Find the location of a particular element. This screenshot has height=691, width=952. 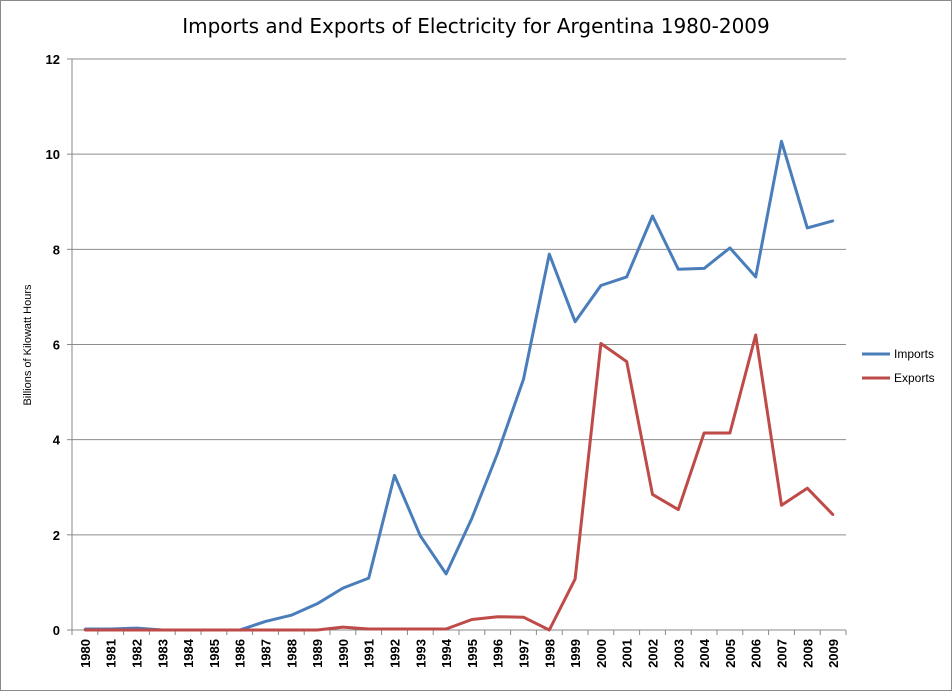

x-tick-label: 2007 is located at coordinates (782, 653).